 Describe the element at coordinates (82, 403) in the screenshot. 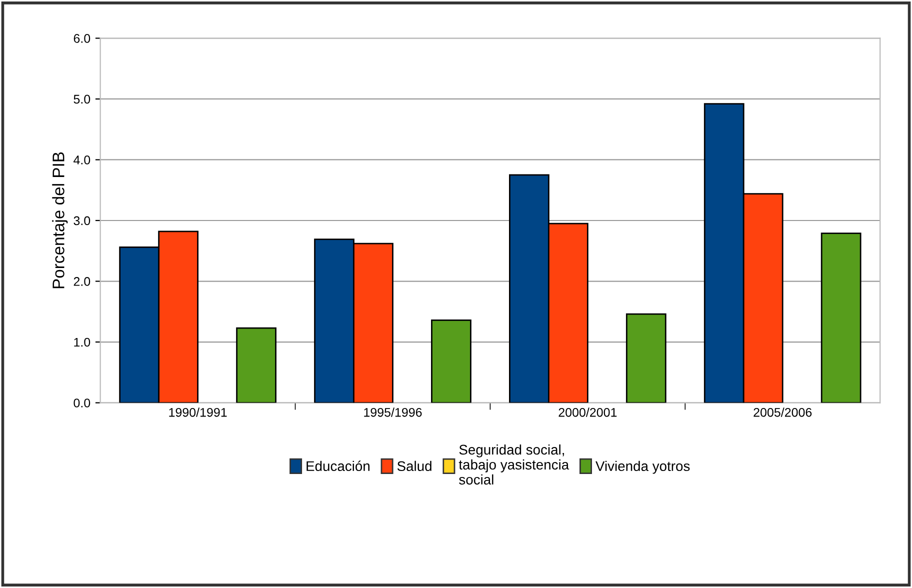

I see `y-tick-label: 0.0` at that location.